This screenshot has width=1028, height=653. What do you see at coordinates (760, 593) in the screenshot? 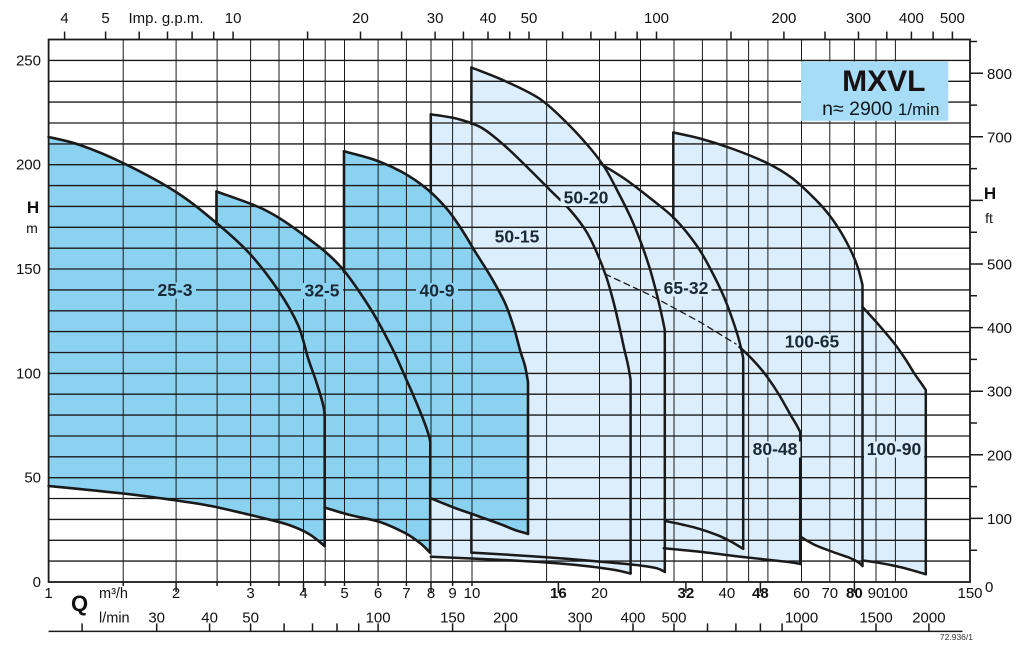
I see `svg-text: 48` at bounding box center [760, 593].